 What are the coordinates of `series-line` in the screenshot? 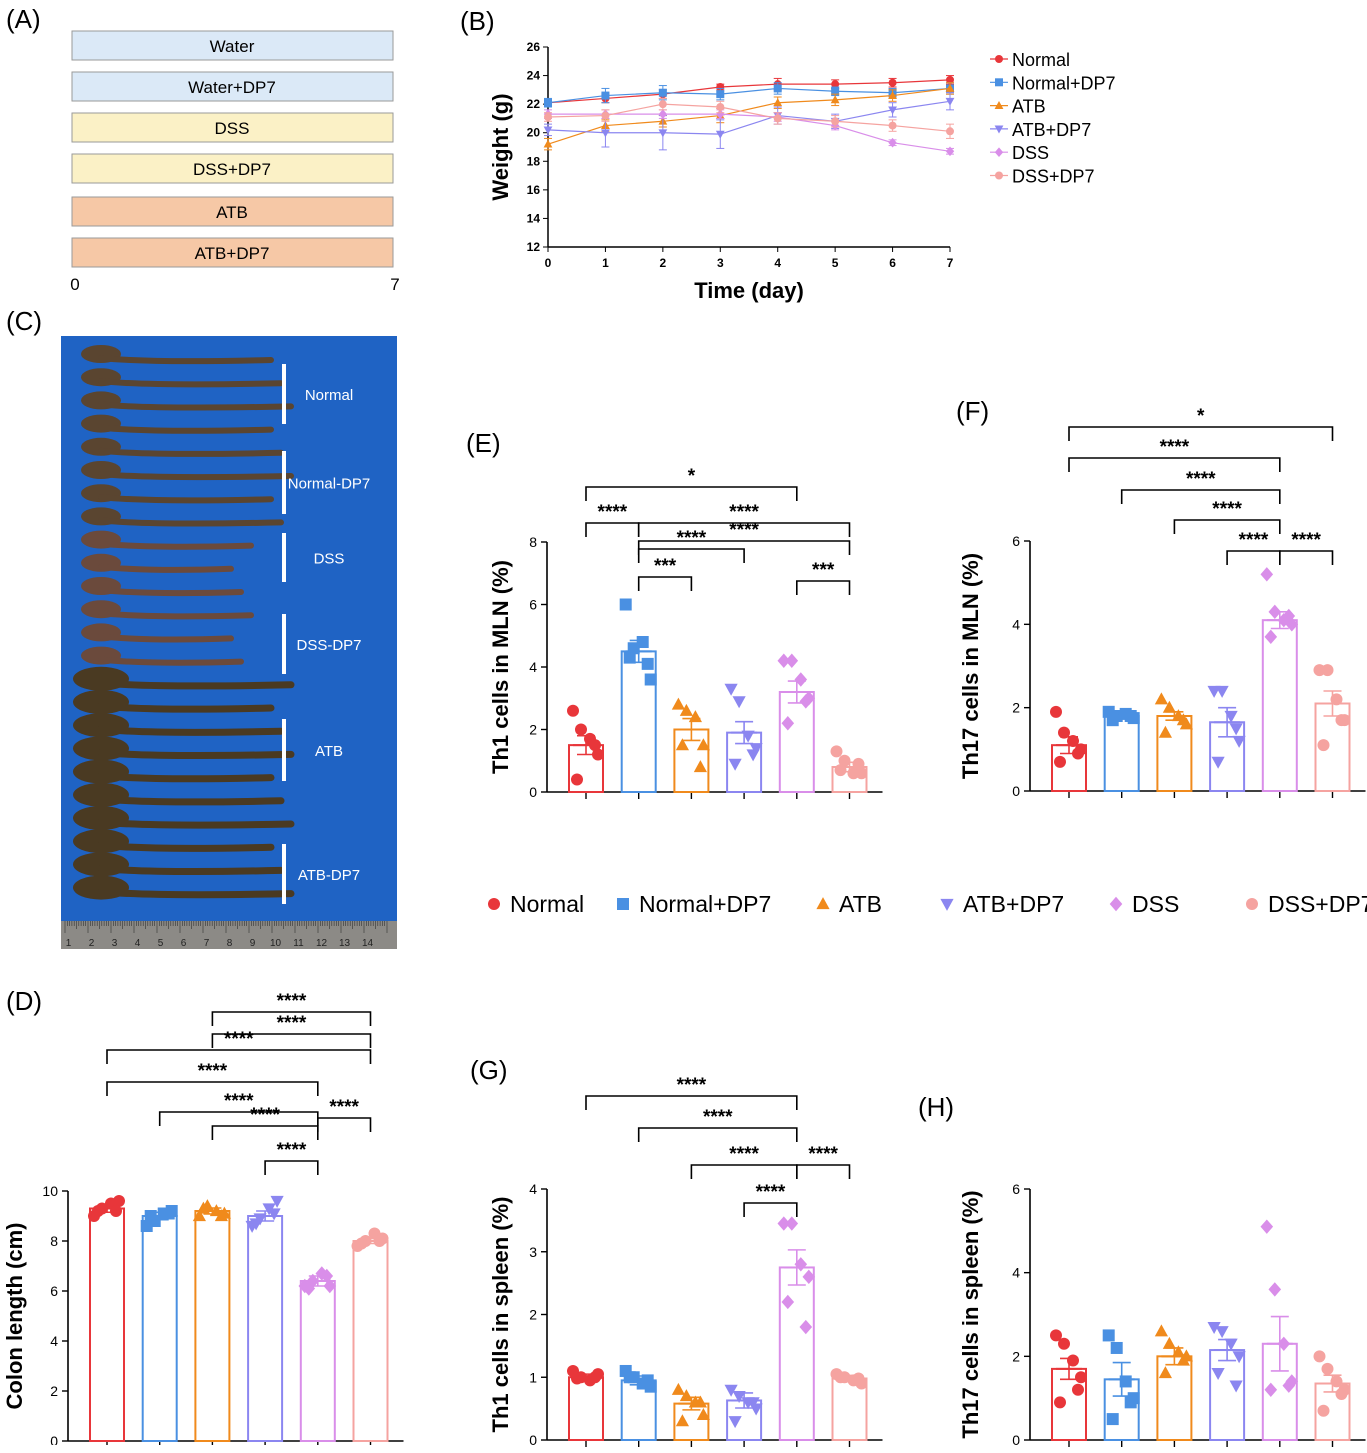 It's located at (749, 95).